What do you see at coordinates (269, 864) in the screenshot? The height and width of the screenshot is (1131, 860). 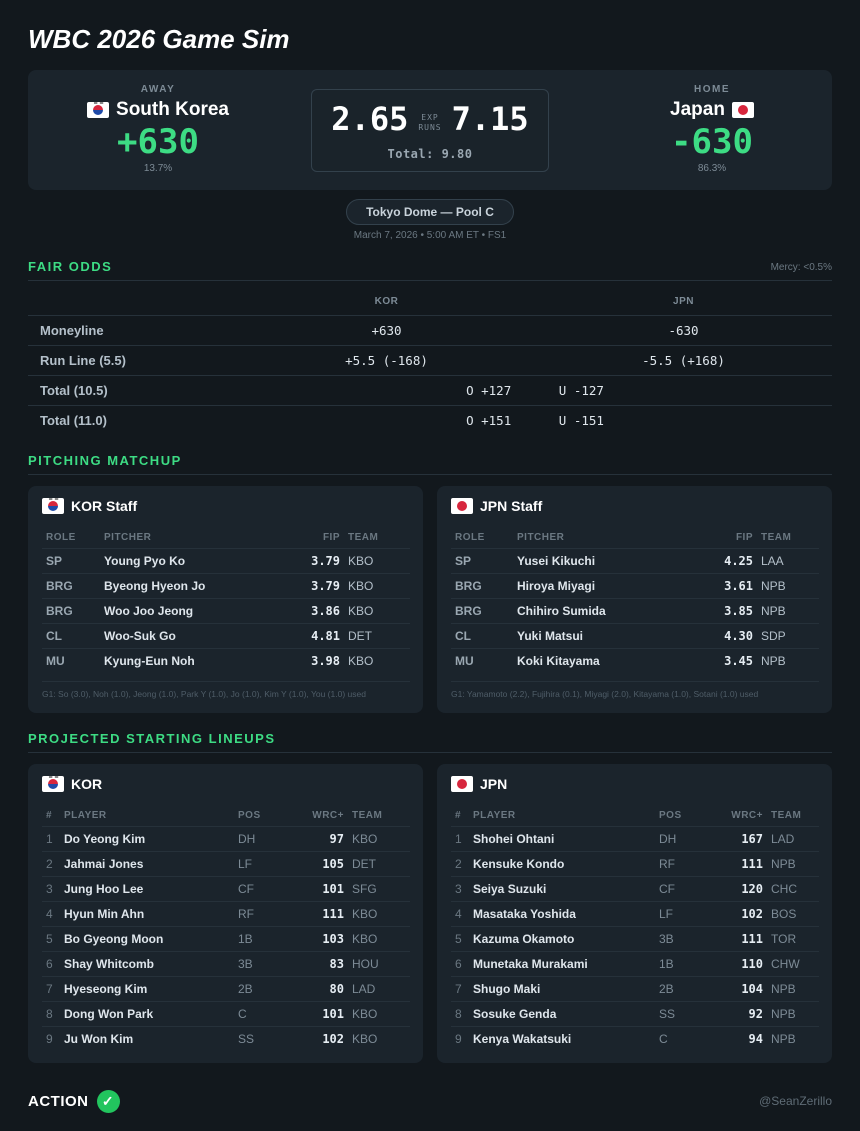 I see `player-pos: LF` at bounding box center [269, 864].